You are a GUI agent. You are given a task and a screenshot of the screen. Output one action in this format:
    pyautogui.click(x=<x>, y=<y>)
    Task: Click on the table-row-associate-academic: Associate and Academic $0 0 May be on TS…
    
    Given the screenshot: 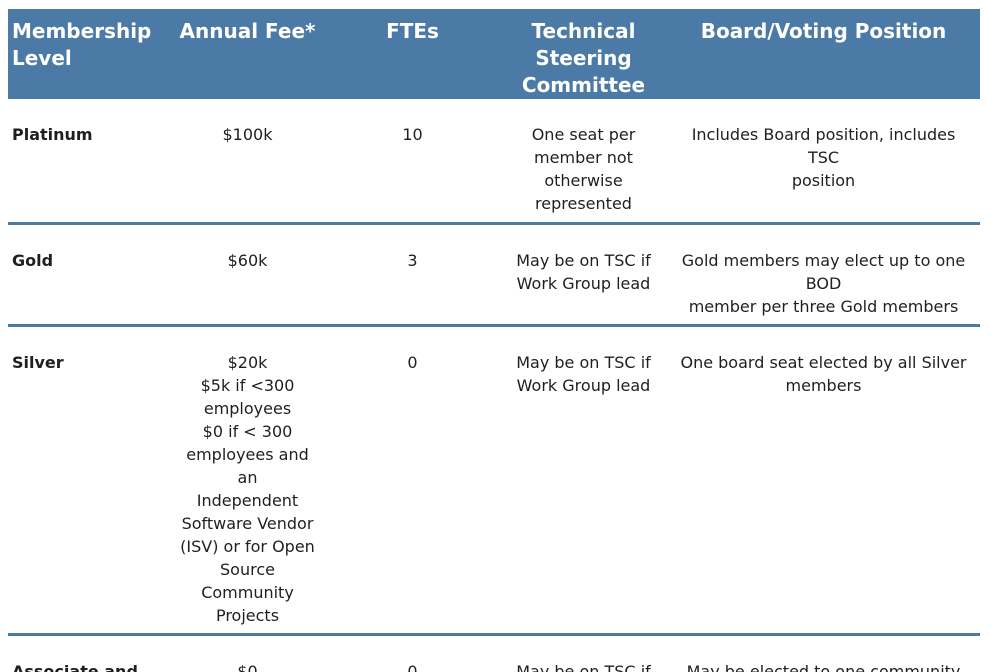 What is the action you would take?
    pyautogui.click(x=494, y=652)
    